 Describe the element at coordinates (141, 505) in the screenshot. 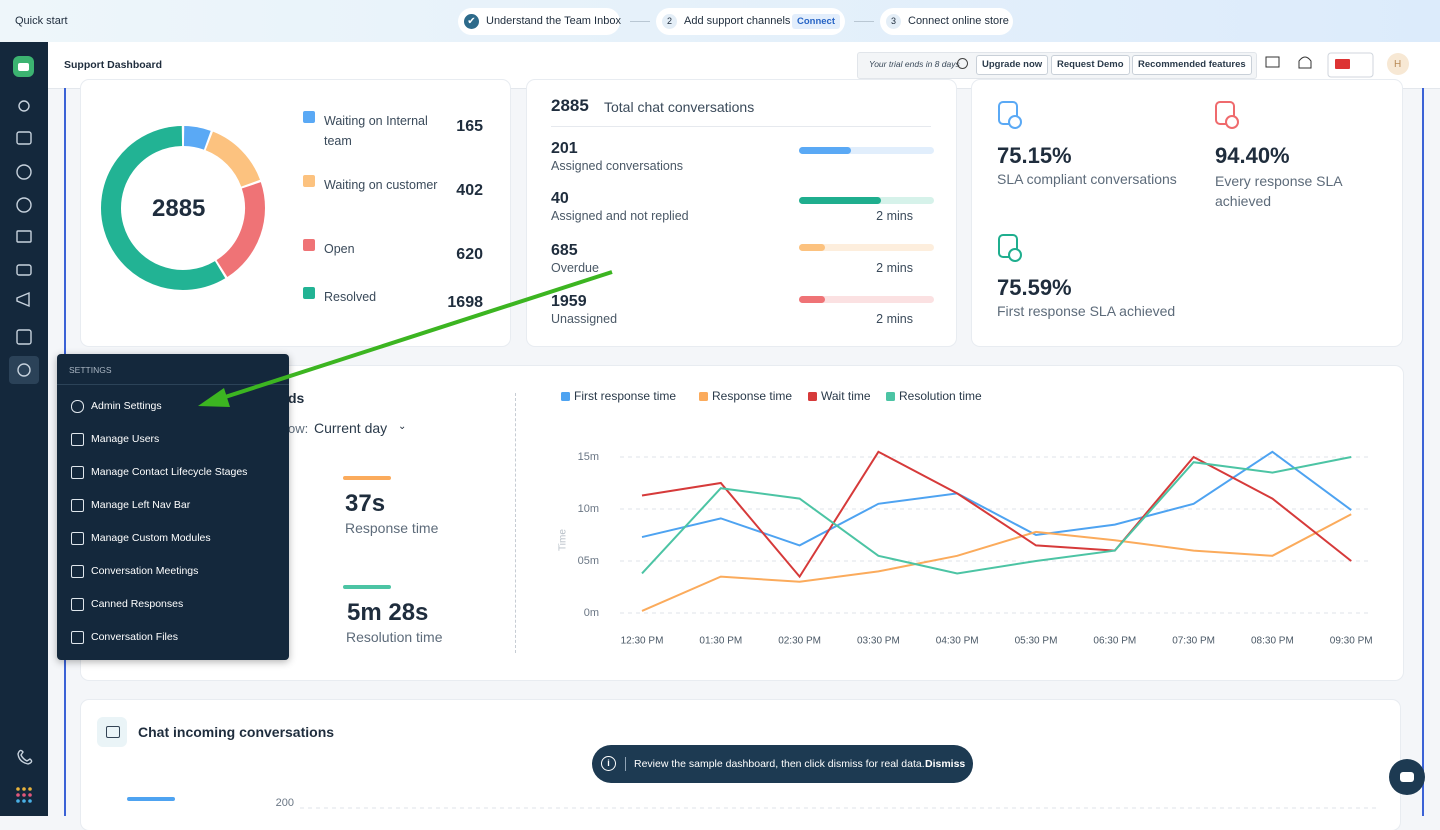

I see `menu-item: Manage Left Nav Bar` at that location.